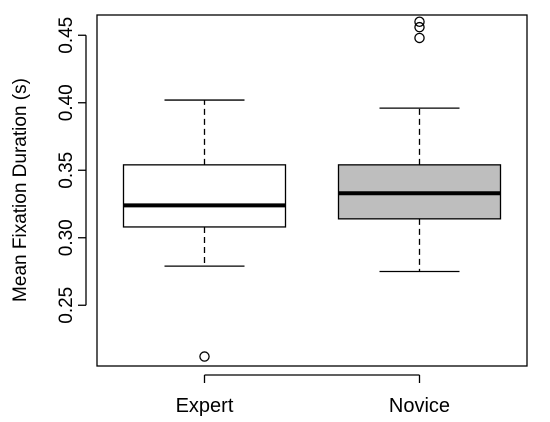  I want to click on x-tick-label-expert: Expert, so click(205, 406).